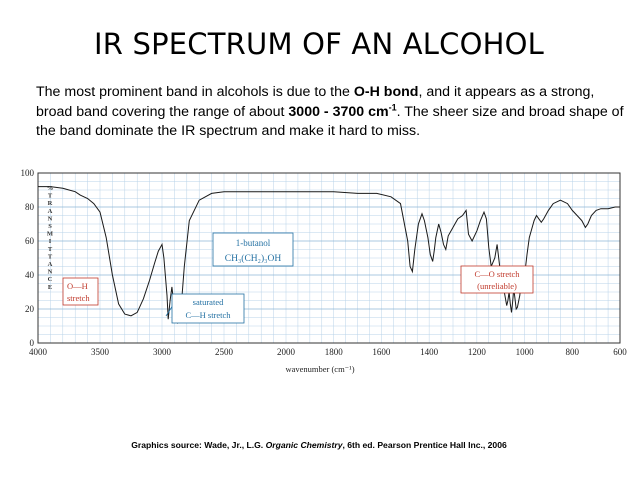 This screenshot has height=479, width=638. What do you see at coordinates (100, 352) in the screenshot?
I see `x-tick-label: 3500` at bounding box center [100, 352].